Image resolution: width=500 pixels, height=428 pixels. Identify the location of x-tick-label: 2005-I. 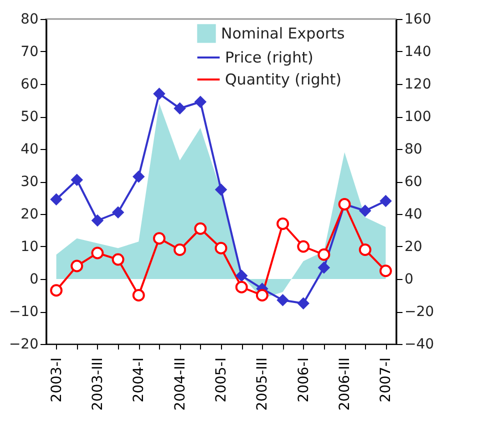
(222, 380).